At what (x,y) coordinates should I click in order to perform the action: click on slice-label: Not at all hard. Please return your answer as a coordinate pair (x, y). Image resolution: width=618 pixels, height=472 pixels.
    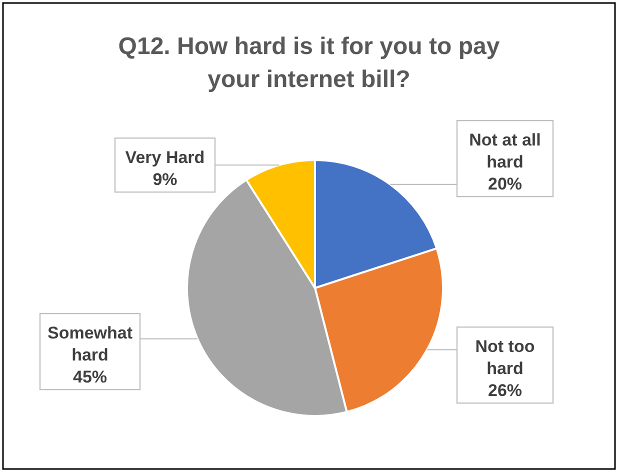
    Looking at the image, I should click on (505, 151).